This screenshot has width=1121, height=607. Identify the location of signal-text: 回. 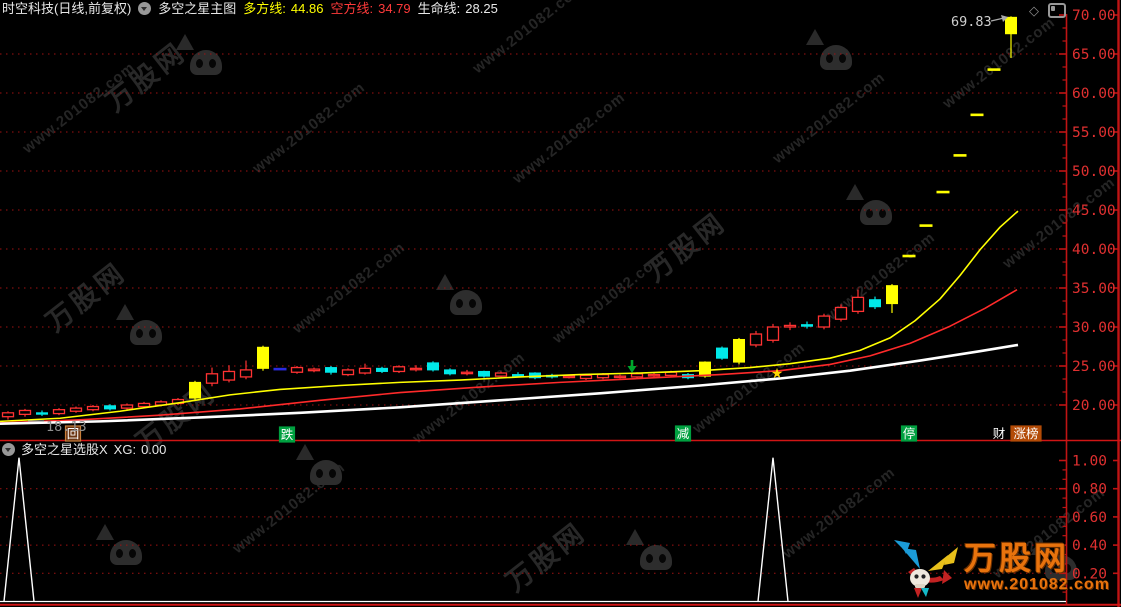
(73, 434).